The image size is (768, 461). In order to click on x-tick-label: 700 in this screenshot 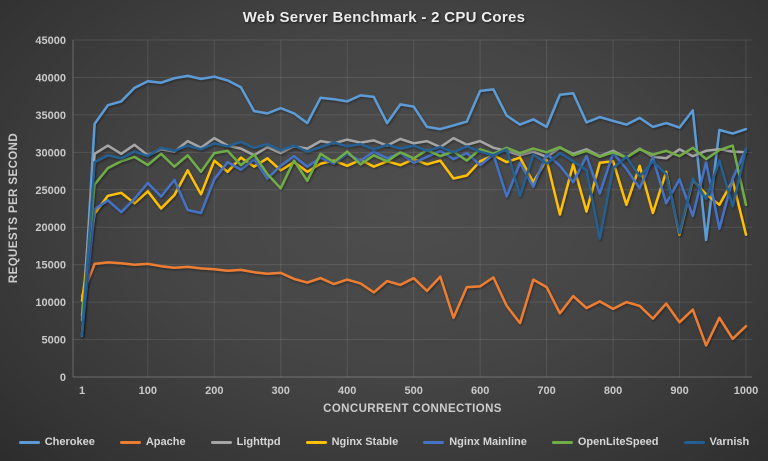, I will do `click(546, 391)`.